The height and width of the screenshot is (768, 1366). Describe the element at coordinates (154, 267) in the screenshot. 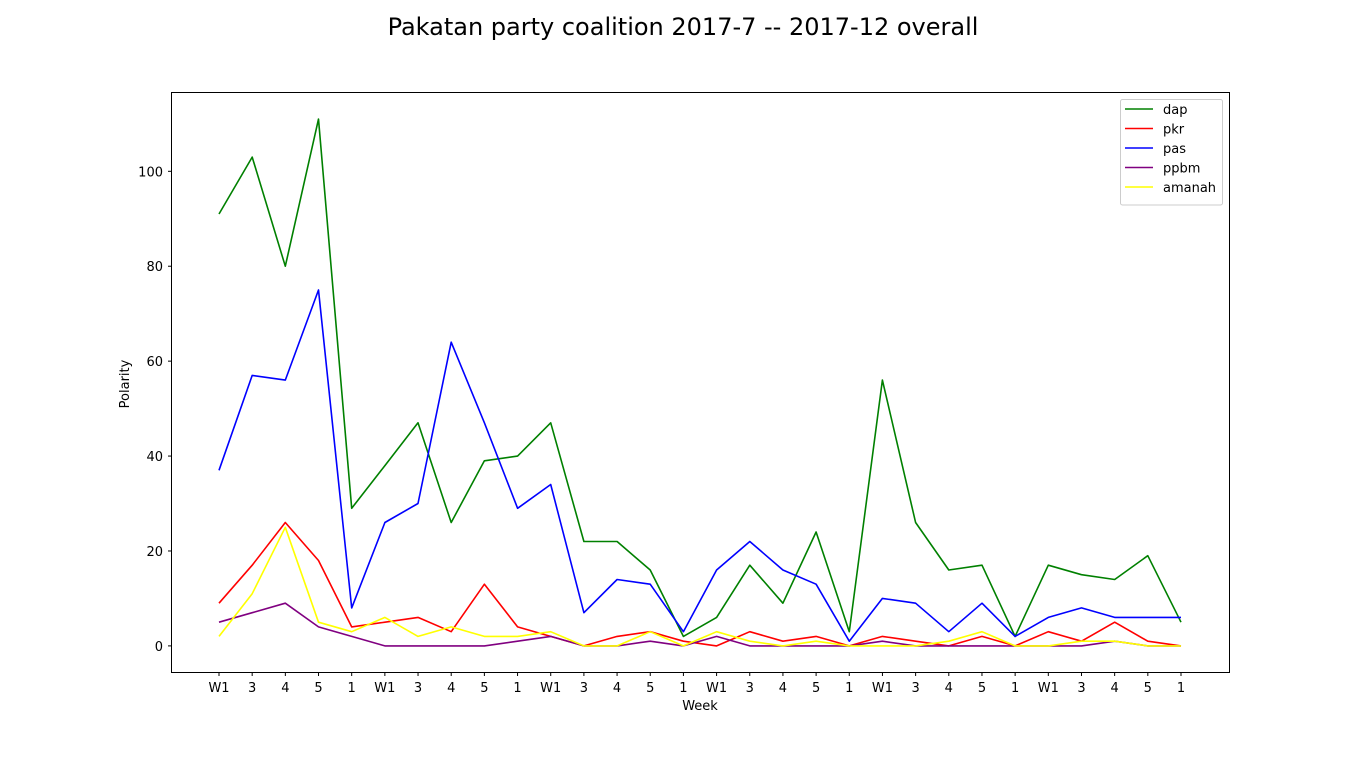

I see `y-tick-label: 80` at that location.